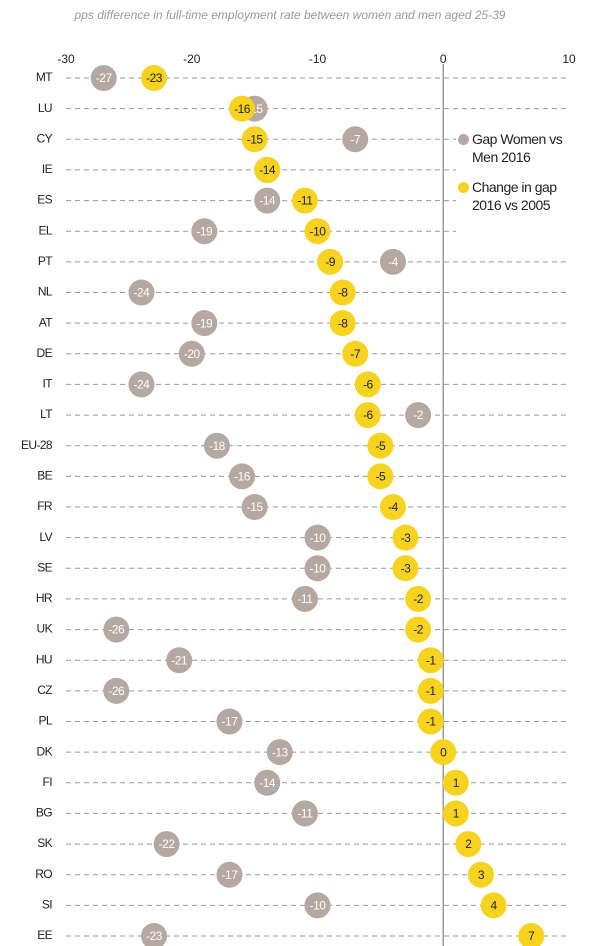 Image resolution: width=589 pixels, height=946 pixels. Describe the element at coordinates (468, 844) in the screenshot. I see `data-label: 2` at that location.